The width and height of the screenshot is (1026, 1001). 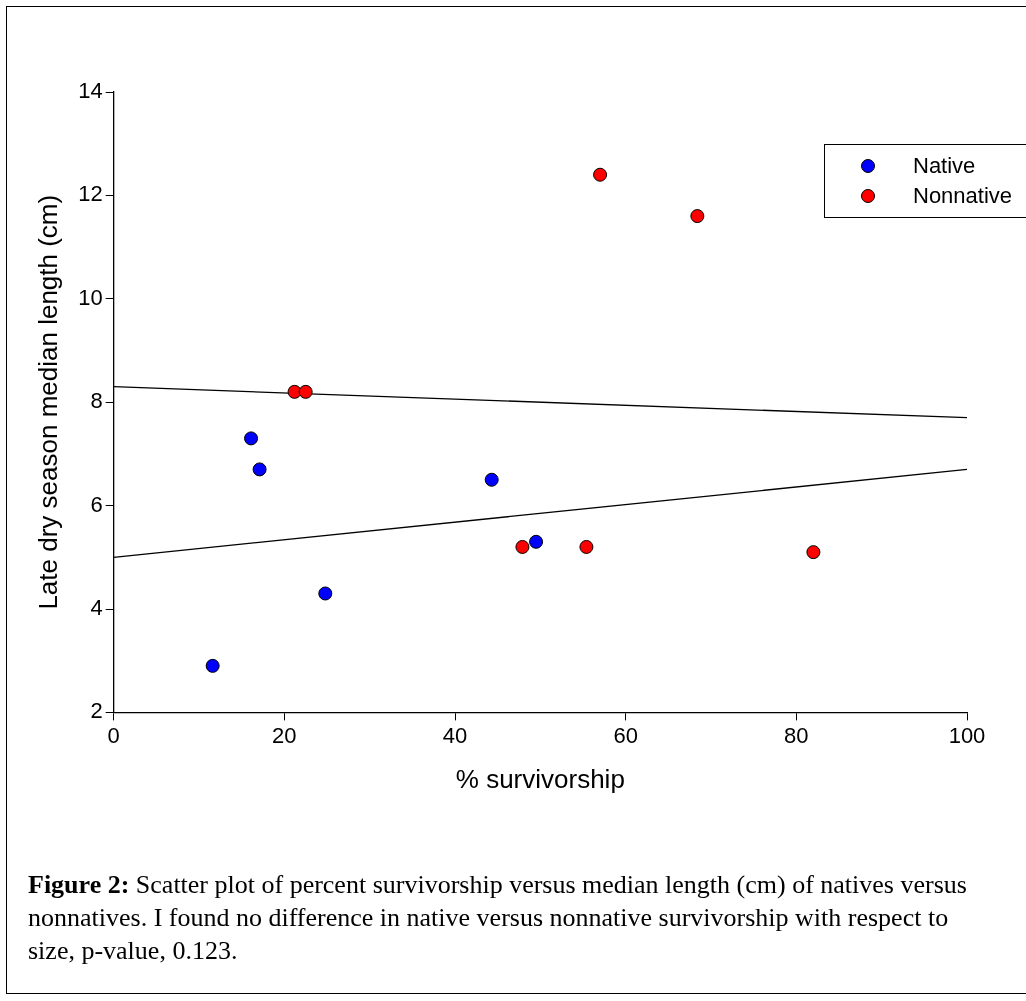 What do you see at coordinates (497, 917) in the screenshot?
I see `caption: Figure 2: Scatter plot of percent survivorship versus median length (cm) of natives versus nonnatives. I found no difference in native versus nonnative survivorship with respect to size, p-value, 0.123.` at bounding box center [497, 917].